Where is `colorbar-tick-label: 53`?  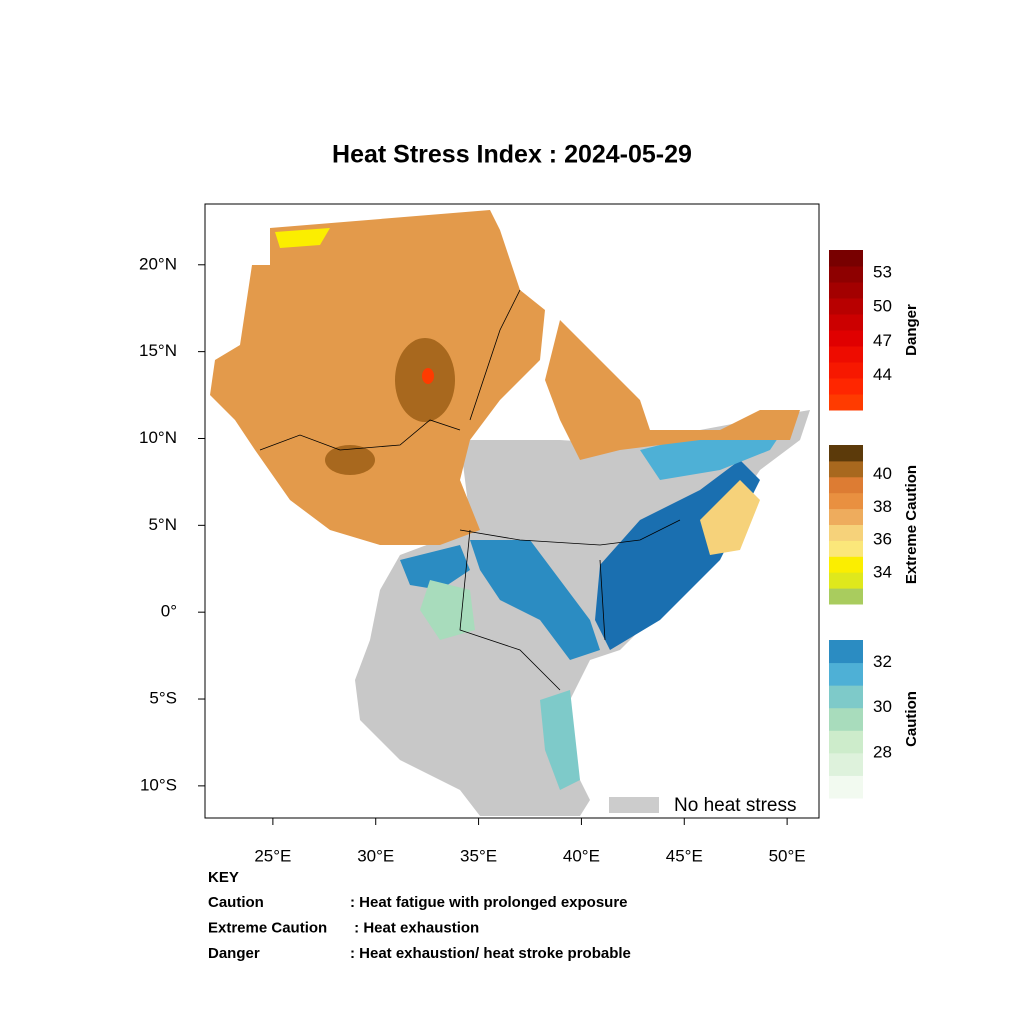
colorbar-tick-label: 53 is located at coordinates (882, 271).